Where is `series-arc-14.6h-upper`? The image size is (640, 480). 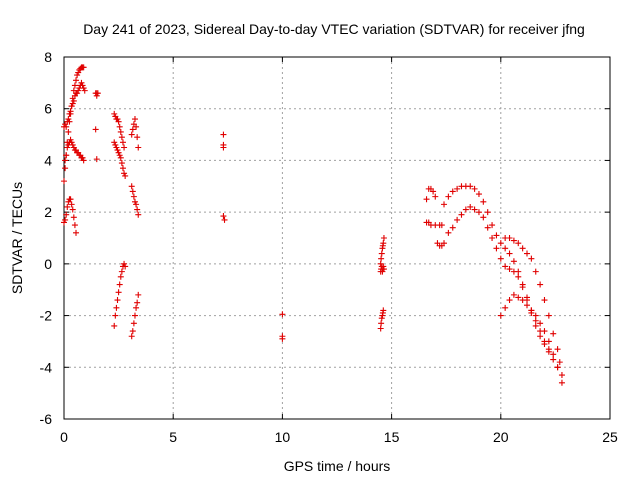 series-arc-14.6h-upper is located at coordinates (382, 251).